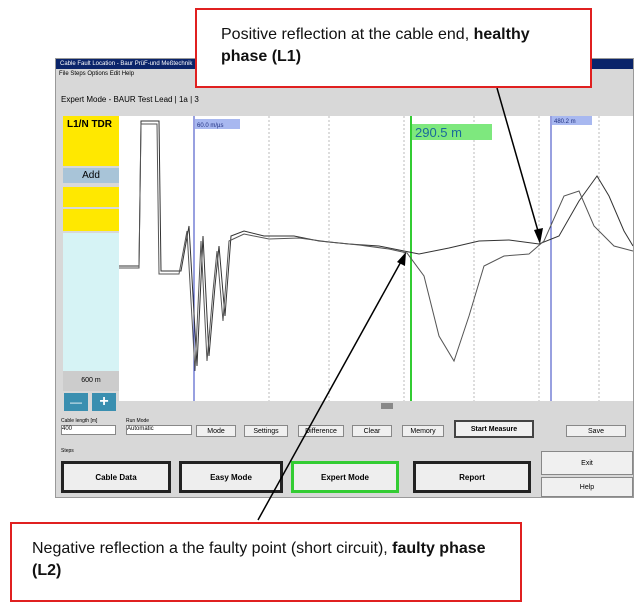  Describe the element at coordinates (231, 477) in the screenshot. I see `easy-mode-step: Easy Mode` at that location.